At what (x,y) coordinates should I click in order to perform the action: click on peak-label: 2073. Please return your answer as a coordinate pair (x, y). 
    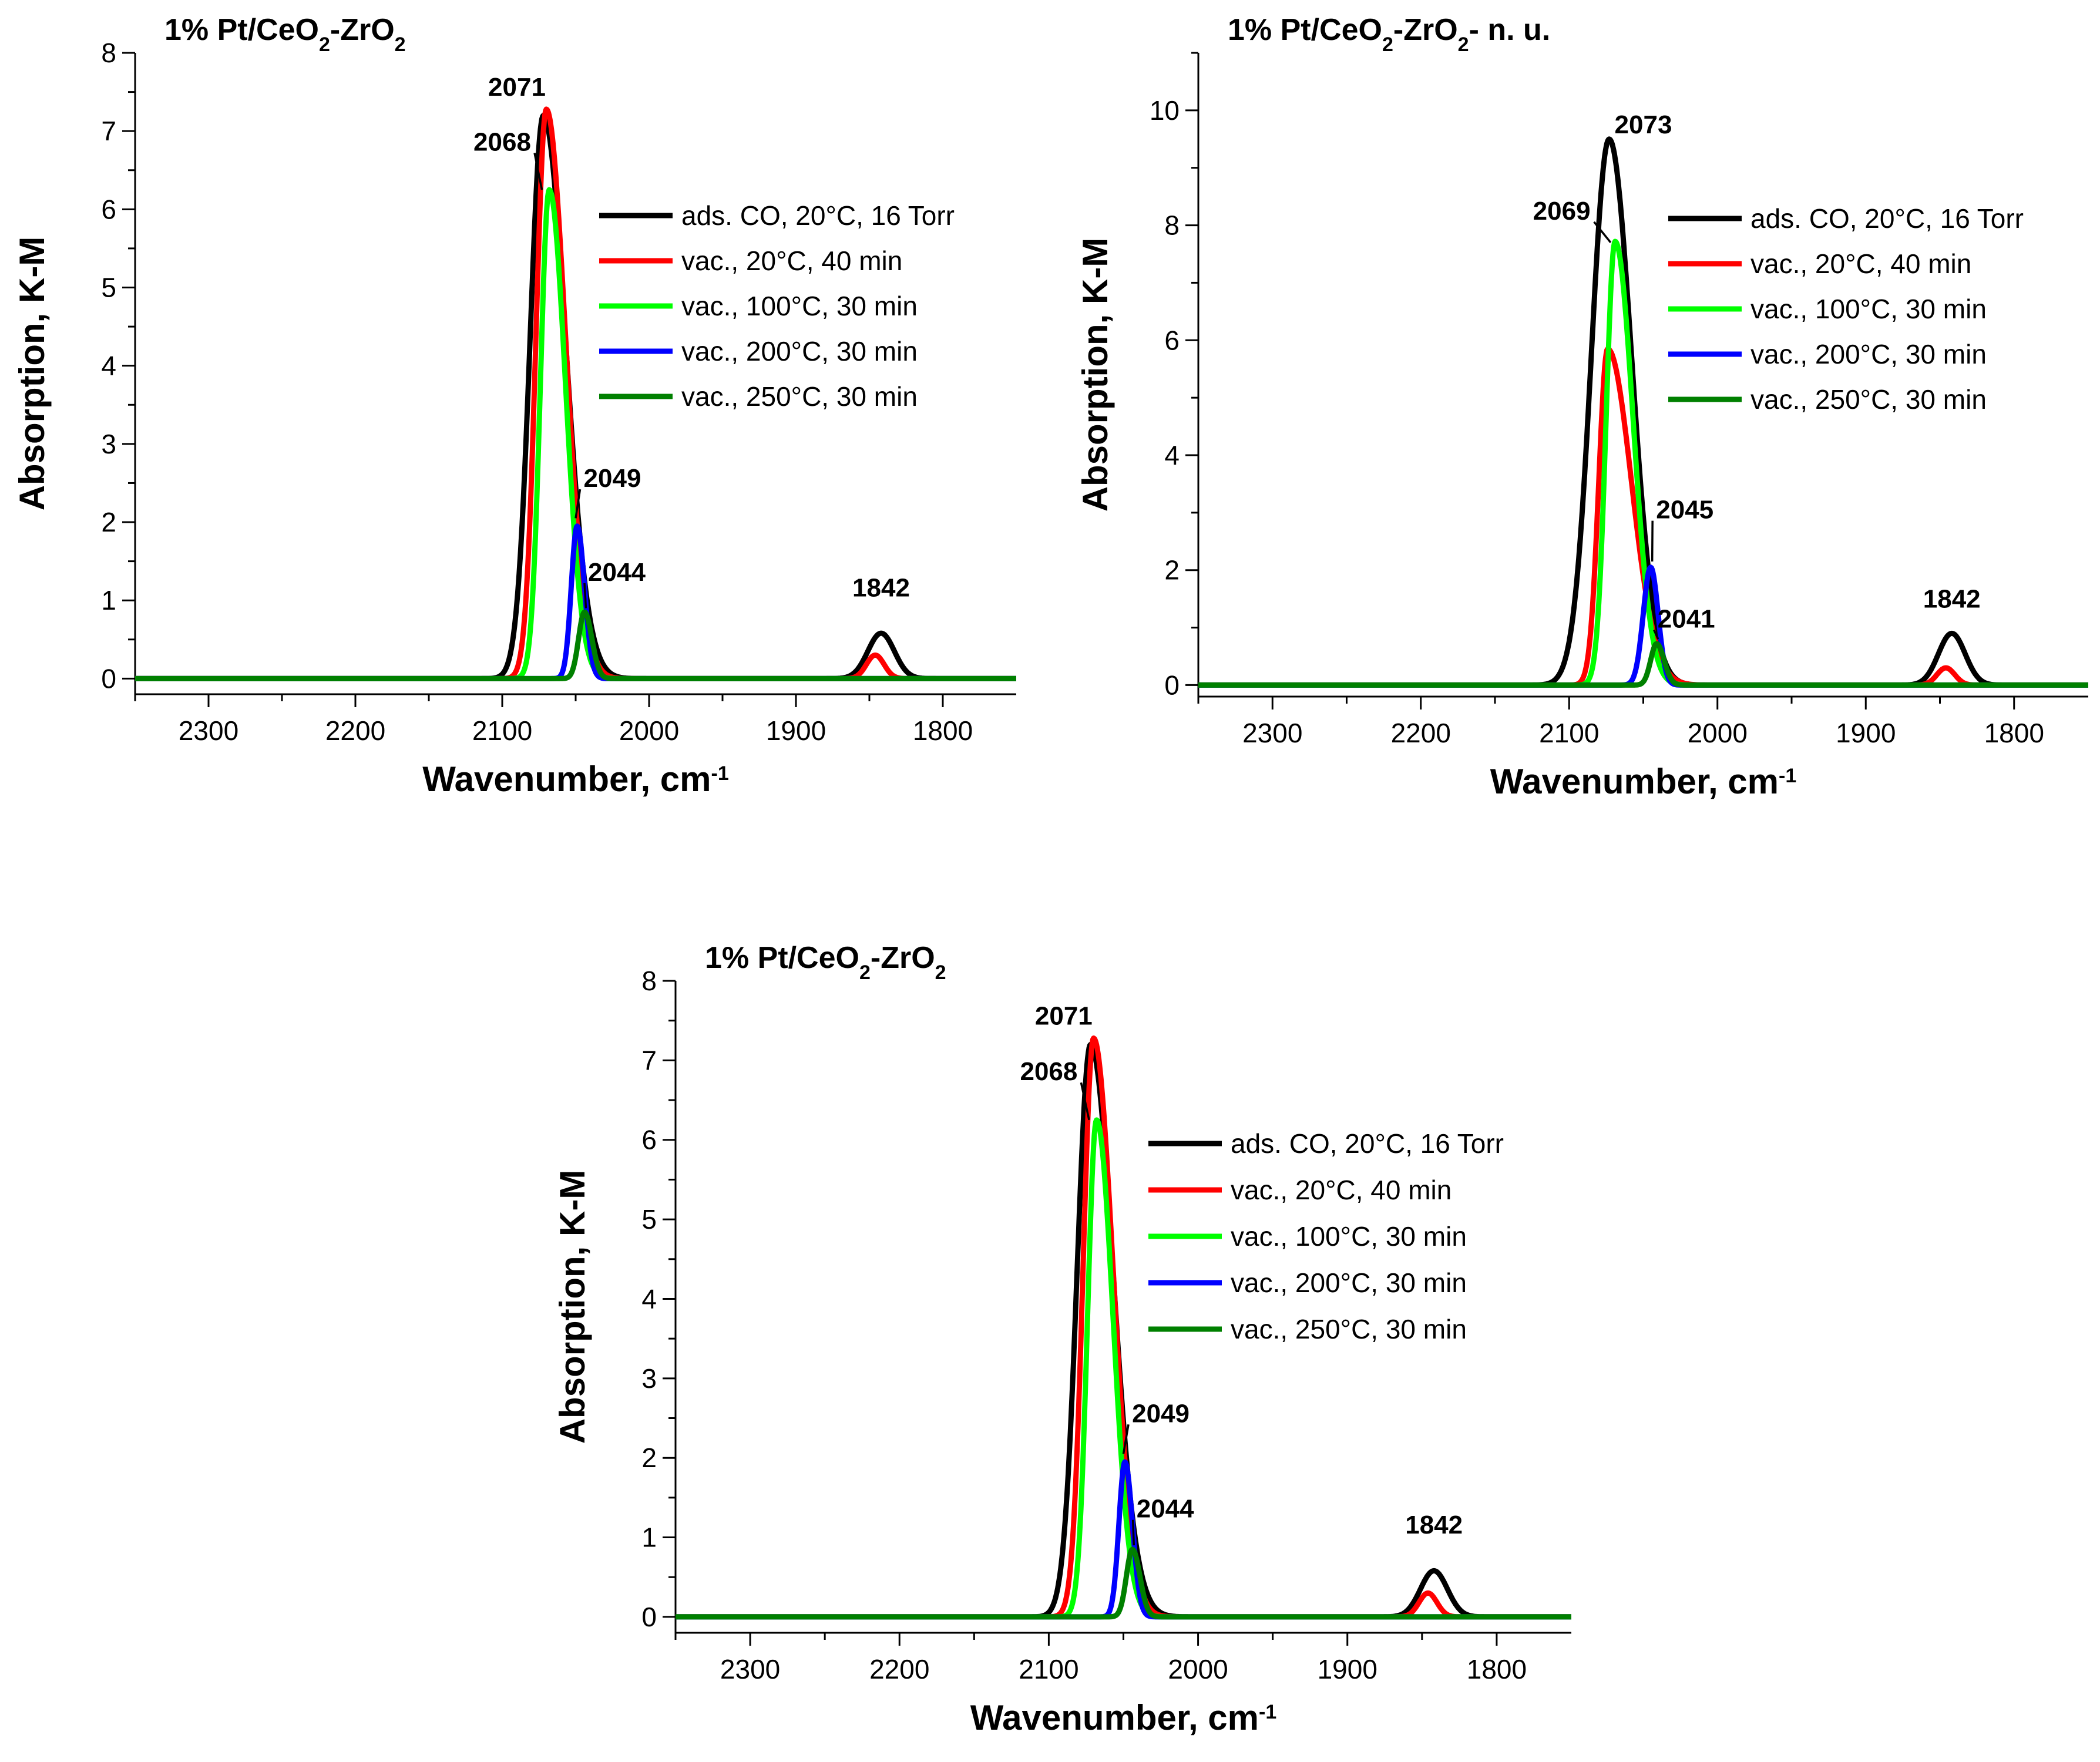
    Looking at the image, I should click on (1643, 125).